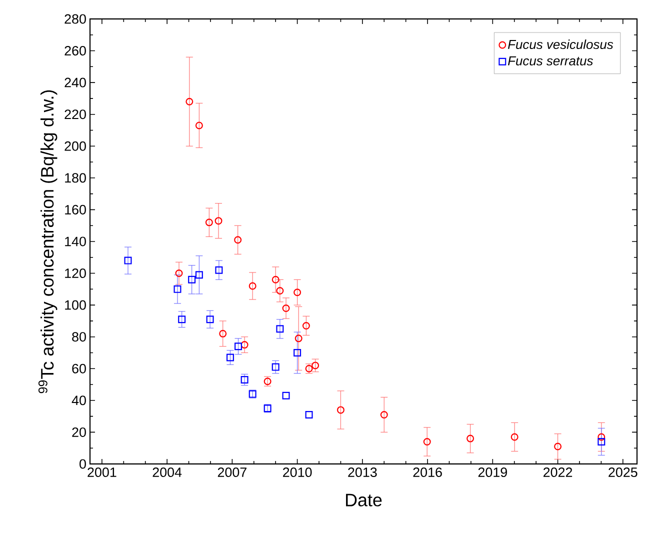  What do you see at coordinates (79, 432) in the screenshot?
I see `y-tick-label: 20` at bounding box center [79, 432].